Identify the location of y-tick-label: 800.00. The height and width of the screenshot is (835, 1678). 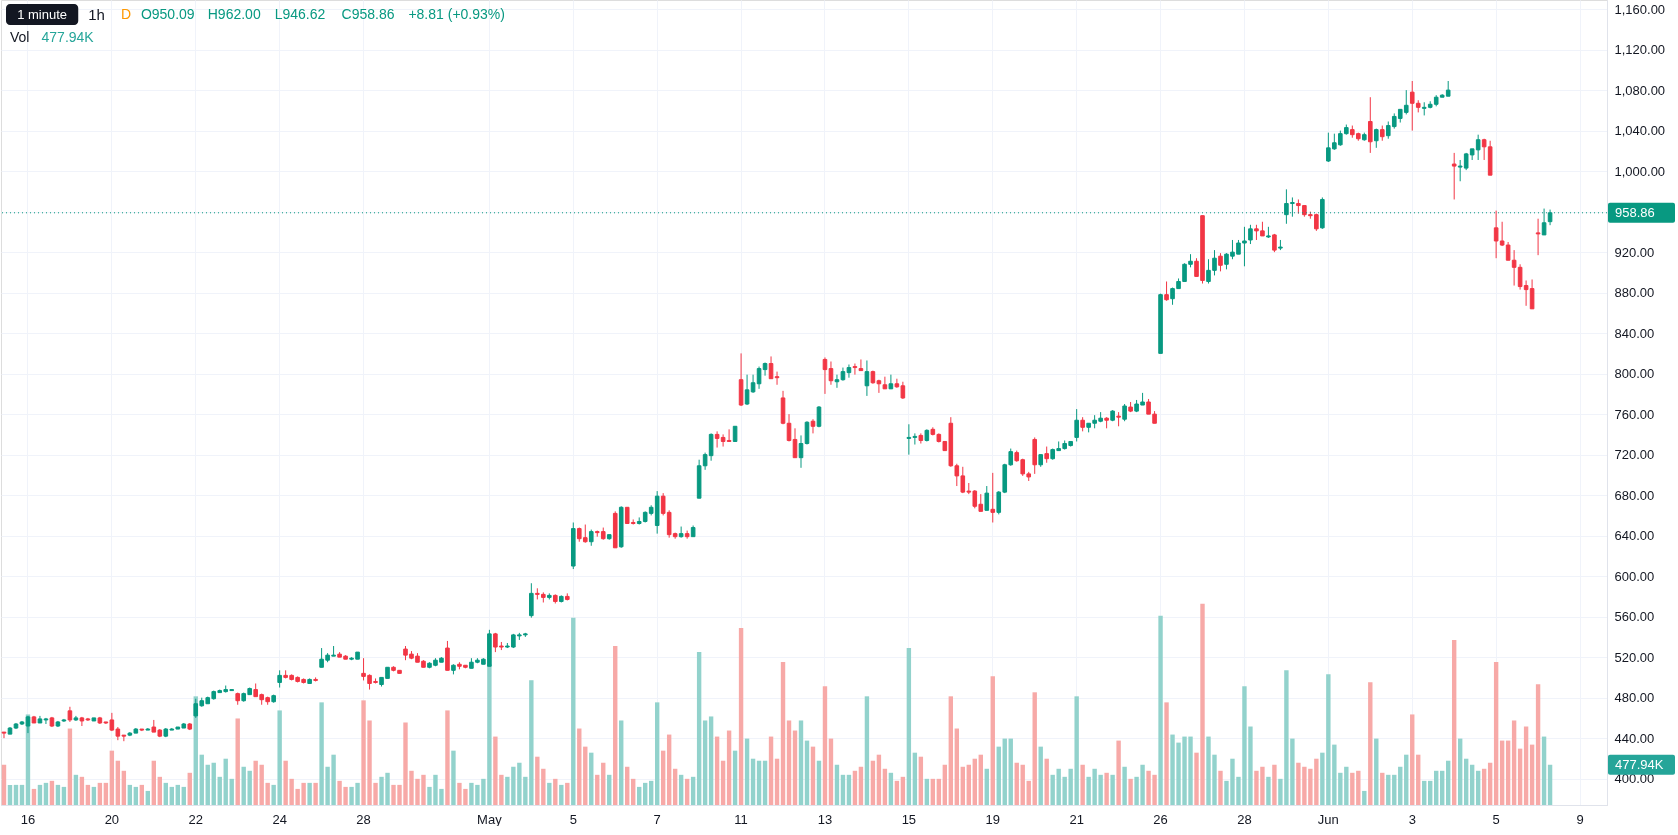
(1634, 374).